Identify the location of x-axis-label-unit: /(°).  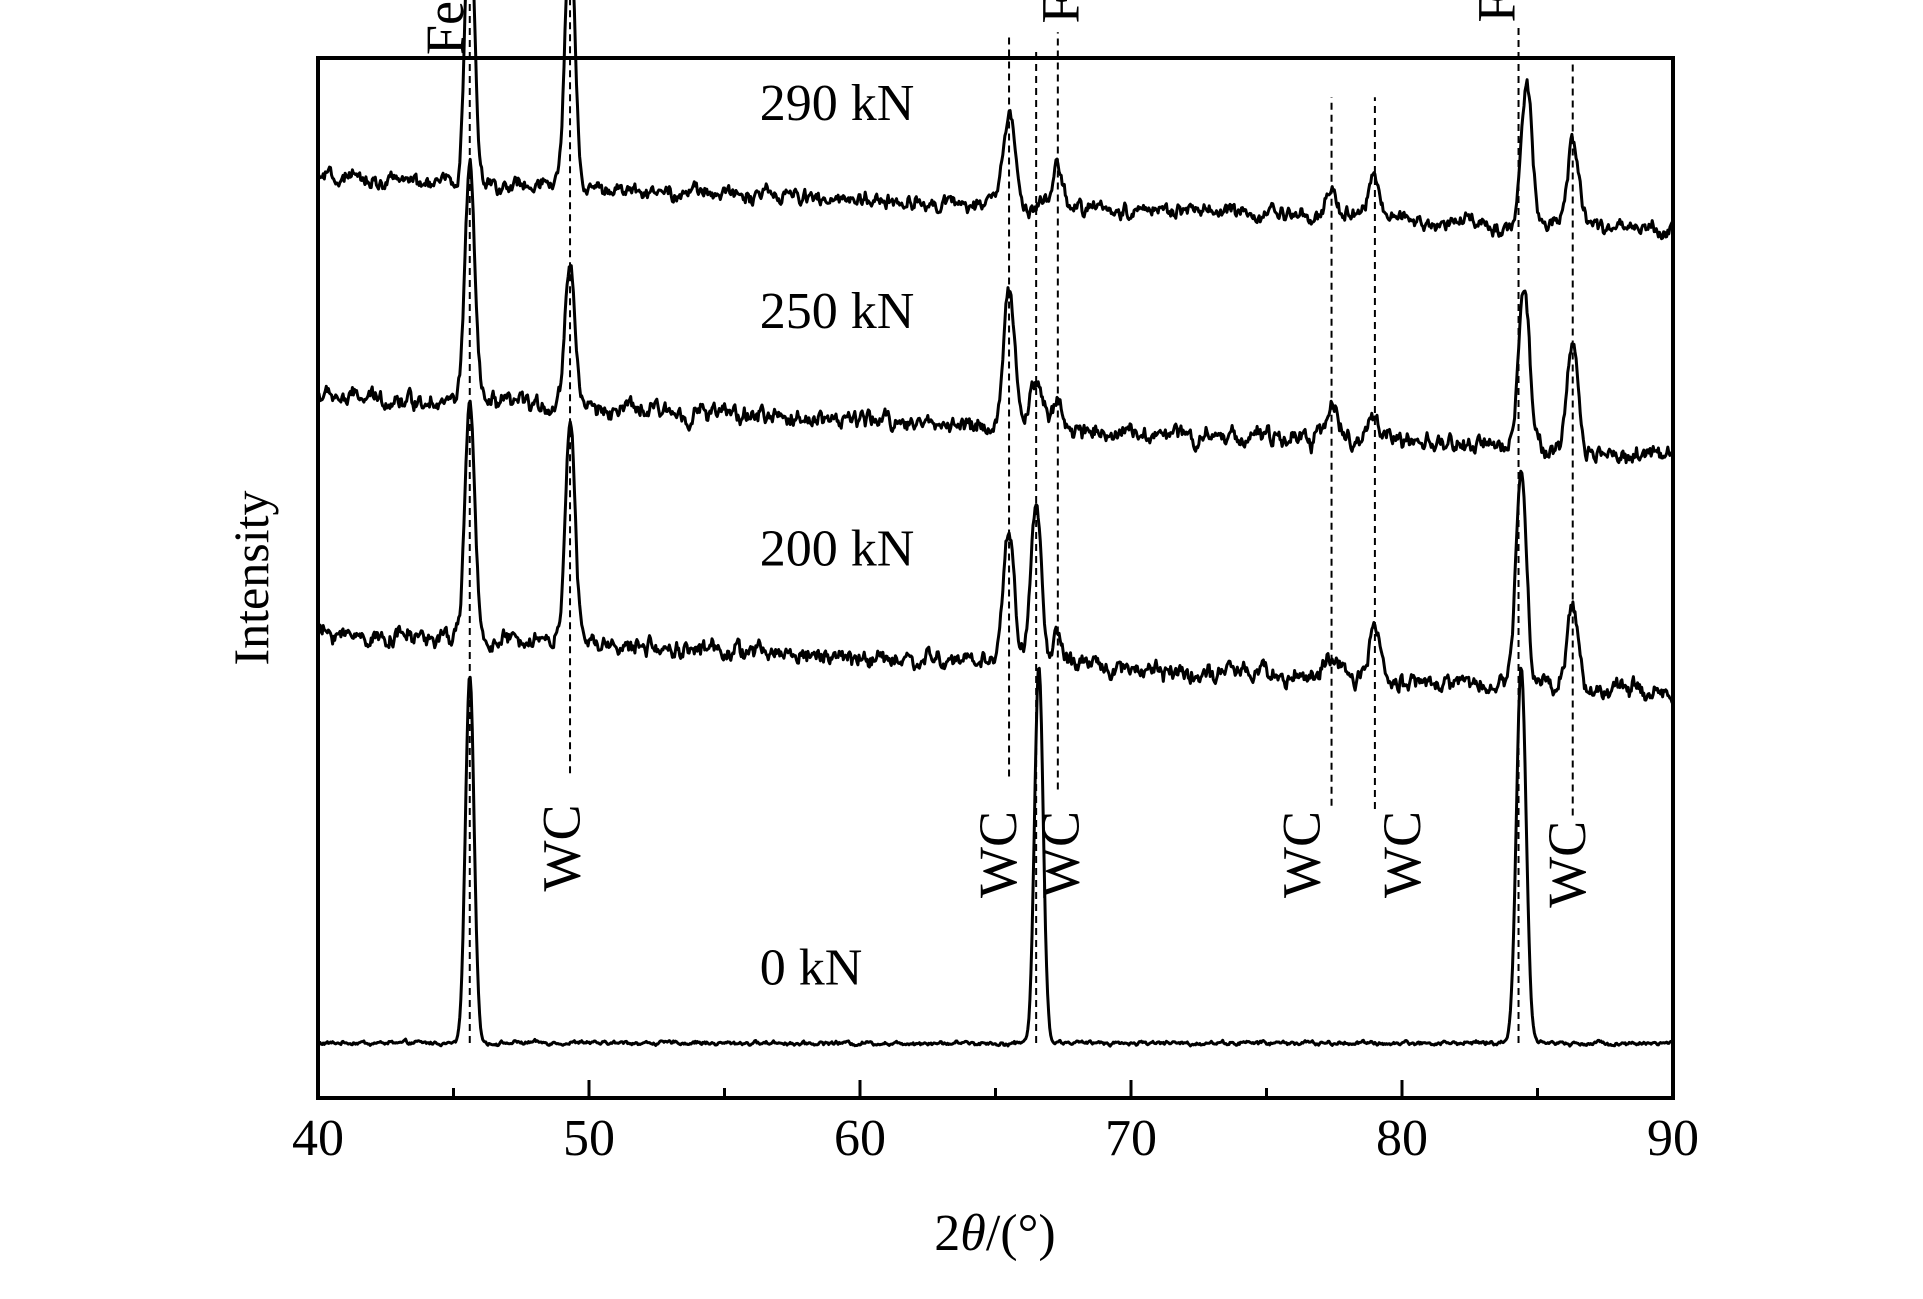
(1021, 1233).